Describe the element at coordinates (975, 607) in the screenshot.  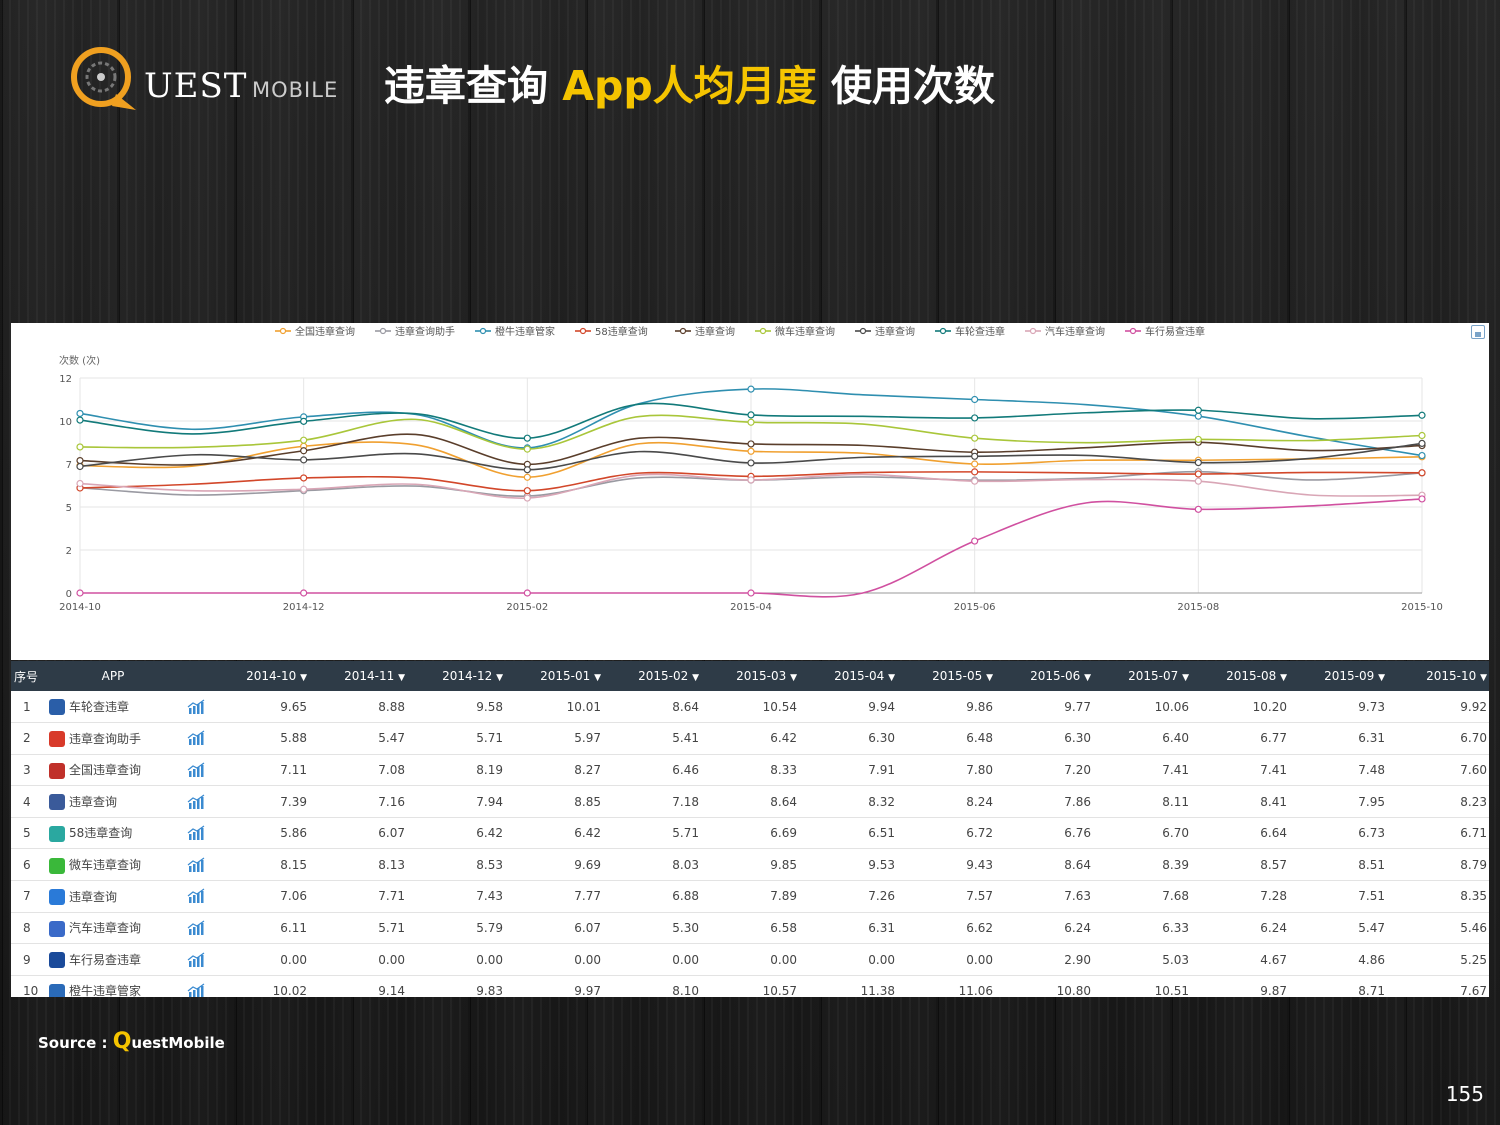
I see `x-tick-label: 2015-06` at that location.